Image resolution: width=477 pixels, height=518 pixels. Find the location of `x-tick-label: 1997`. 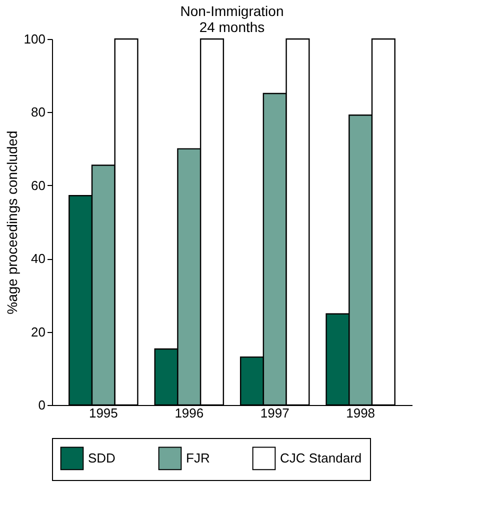

x-tick-label: 1997 is located at coordinates (275, 413).